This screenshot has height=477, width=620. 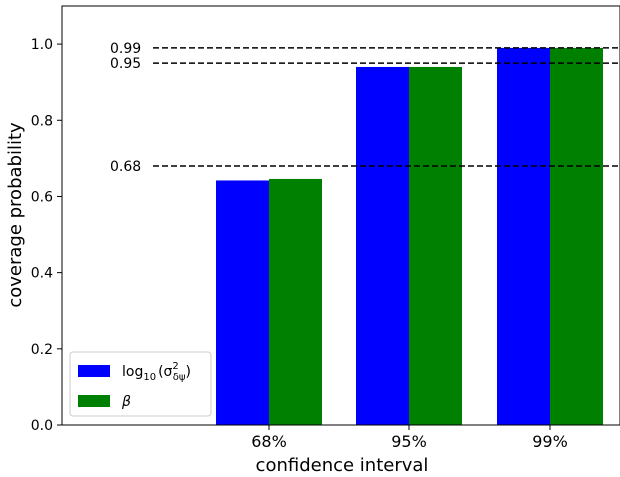 I want to click on x-tick-label-99pct: 99%, so click(x=550, y=441).